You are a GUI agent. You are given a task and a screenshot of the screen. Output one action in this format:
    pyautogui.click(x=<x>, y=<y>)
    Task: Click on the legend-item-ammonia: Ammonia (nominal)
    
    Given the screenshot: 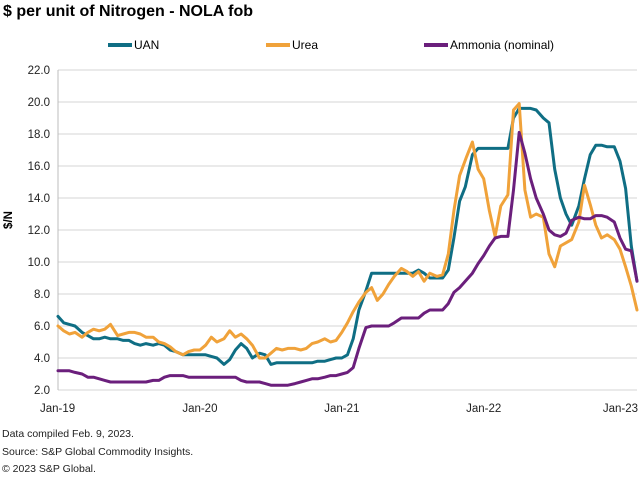 What is the action you would take?
    pyautogui.click(x=489, y=45)
    